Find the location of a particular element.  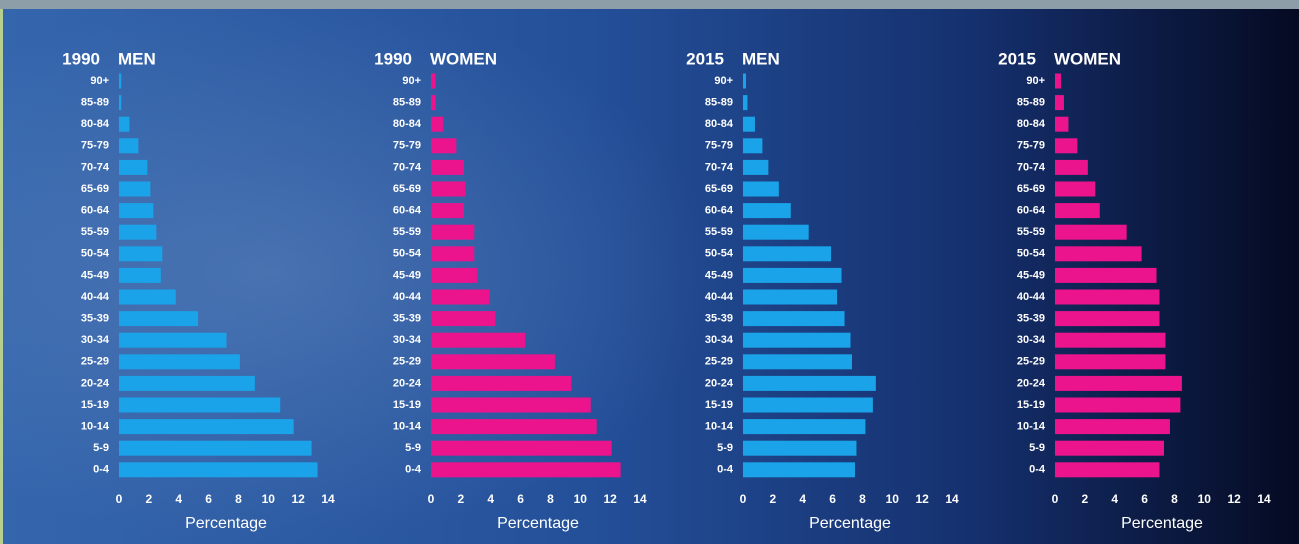

x-axis-label: Percentage is located at coordinates (850, 523).